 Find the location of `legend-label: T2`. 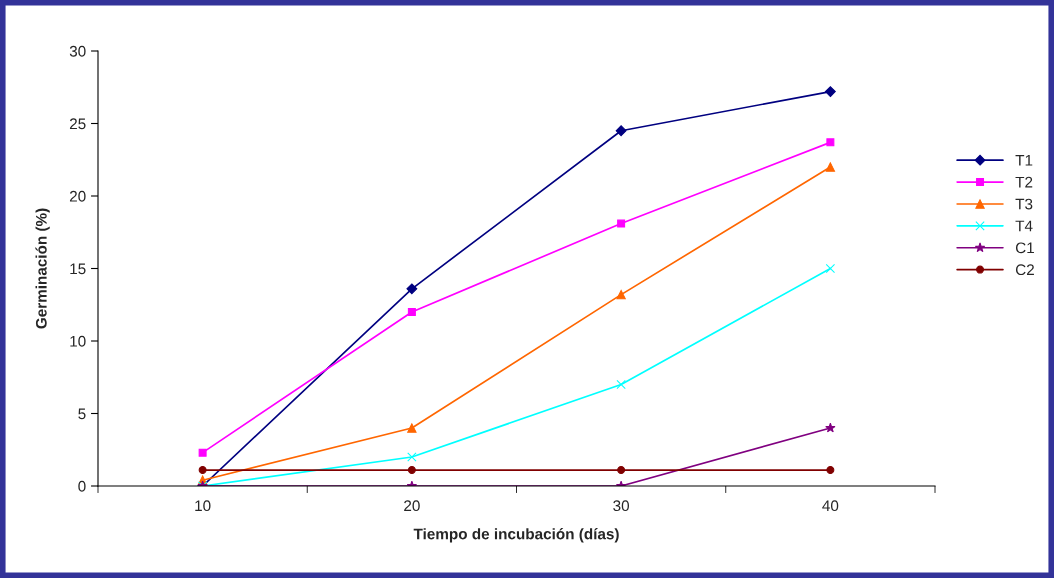

legend-label: T2 is located at coordinates (1024, 182).